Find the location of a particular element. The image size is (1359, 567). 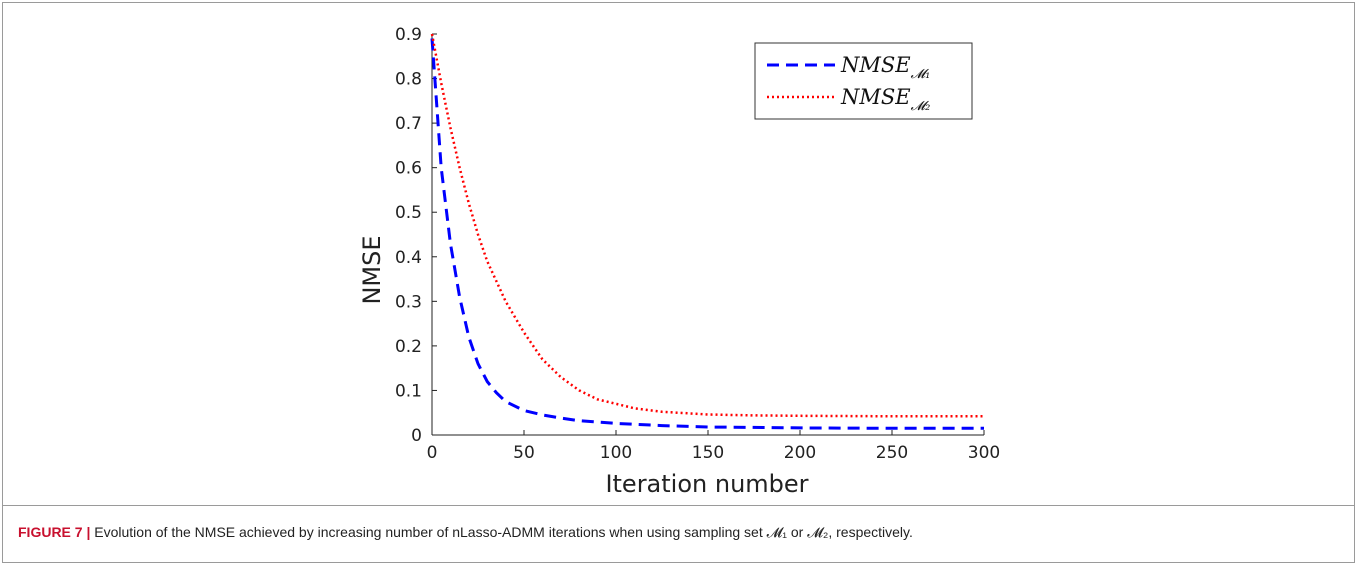

y-tick-label: 0.4 is located at coordinates (408, 258).